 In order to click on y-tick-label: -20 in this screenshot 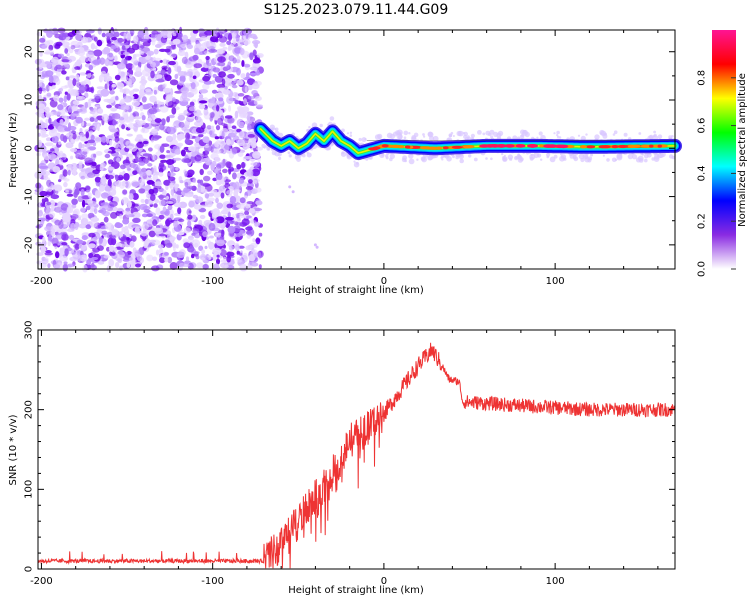, I will do `click(29, 245)`.